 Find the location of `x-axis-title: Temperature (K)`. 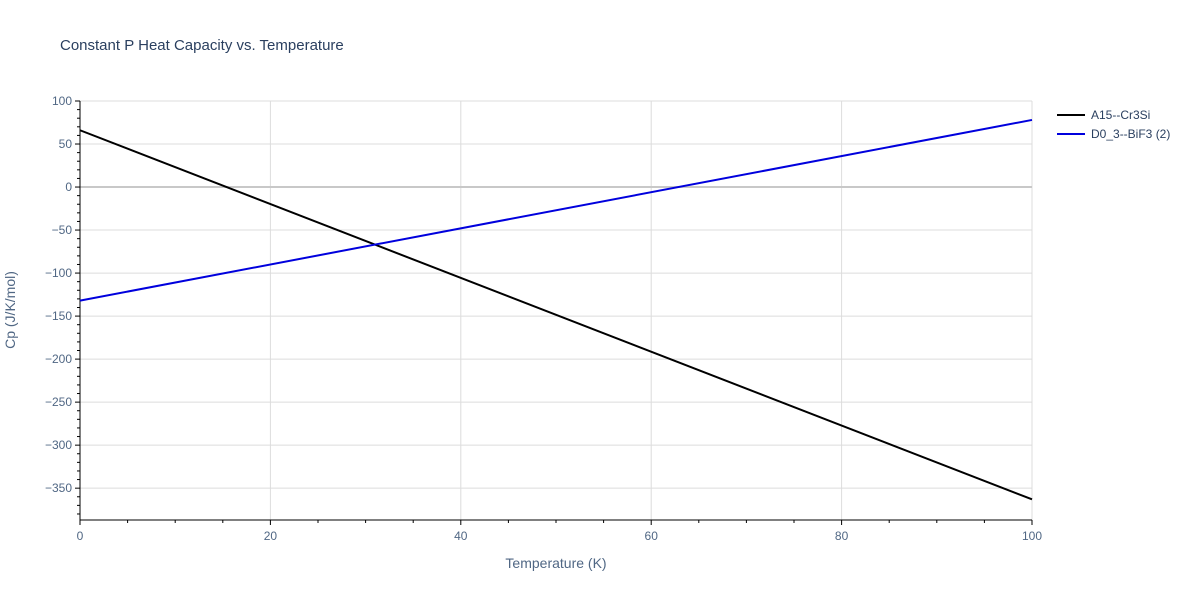

x-axis-title: Temperature (K) is located at coordinates (555, 563).